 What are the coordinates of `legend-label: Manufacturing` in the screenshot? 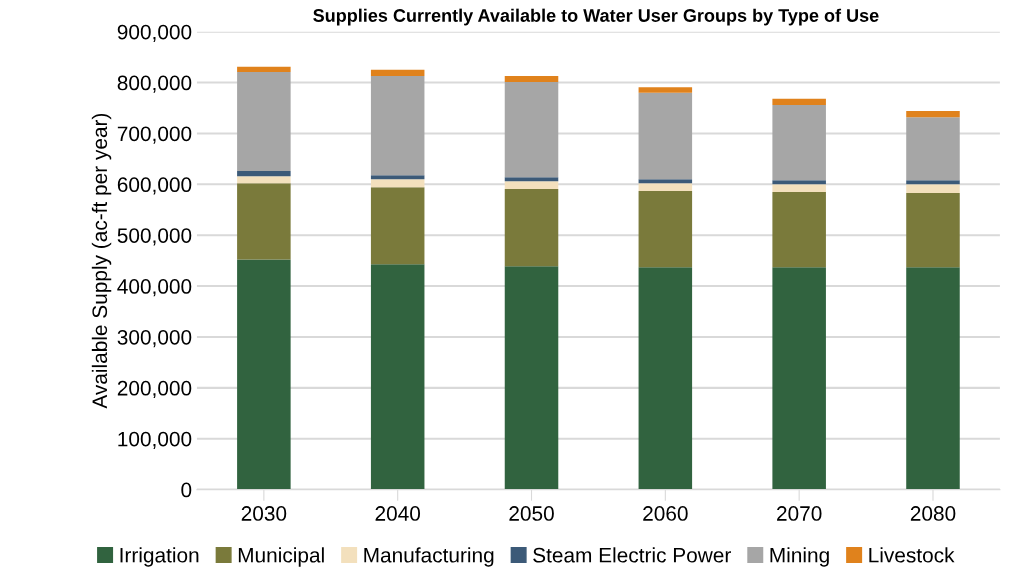 It's located at (429, 557).